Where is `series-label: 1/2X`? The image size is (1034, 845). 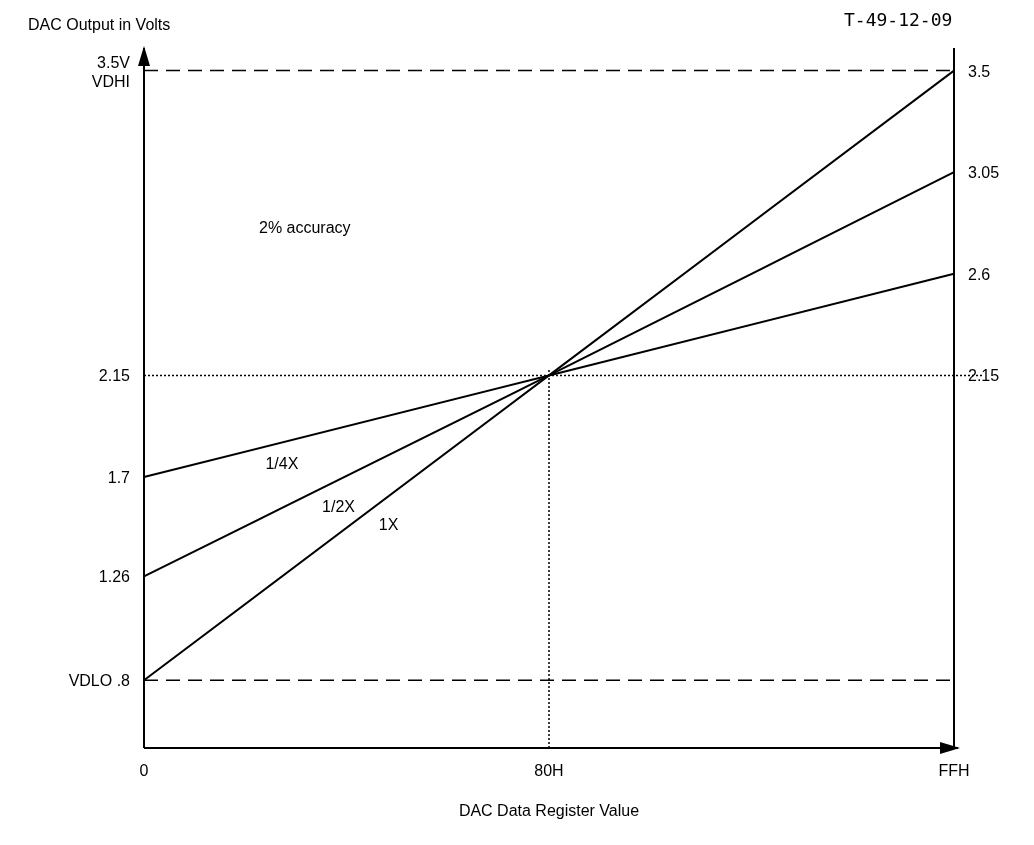
series-label: 1/2X is located at coordinates (339, 506).